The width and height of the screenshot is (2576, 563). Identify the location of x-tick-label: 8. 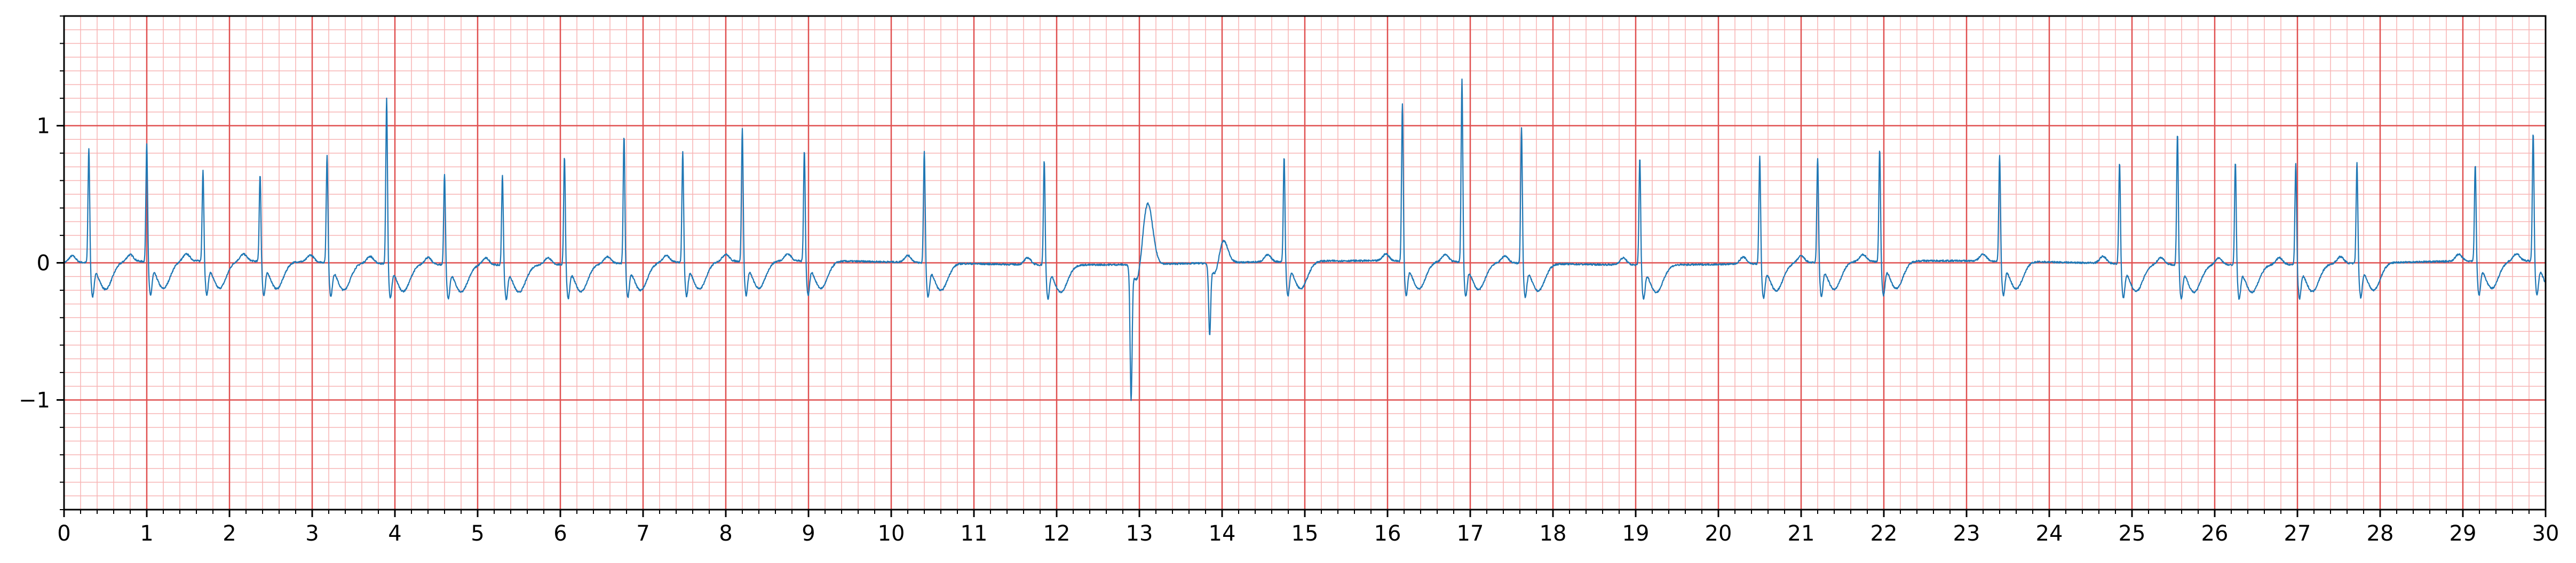
(725, 533).